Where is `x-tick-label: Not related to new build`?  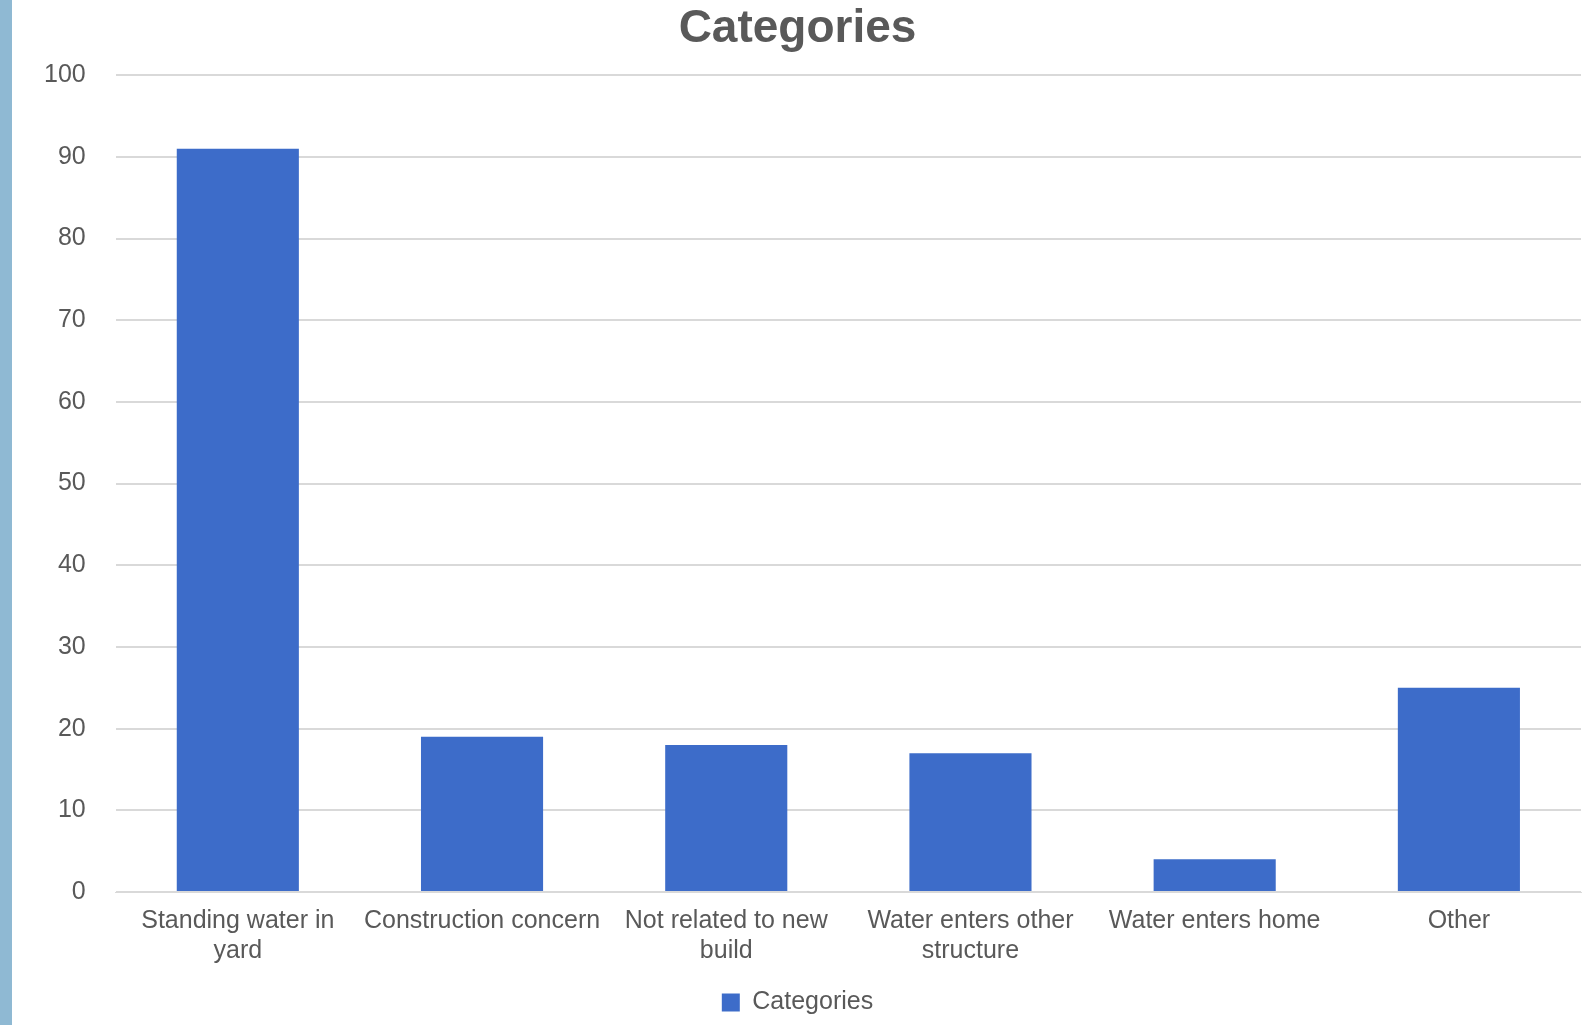 x-tick-label: Not related to new build is located at coordinates (726, 933).